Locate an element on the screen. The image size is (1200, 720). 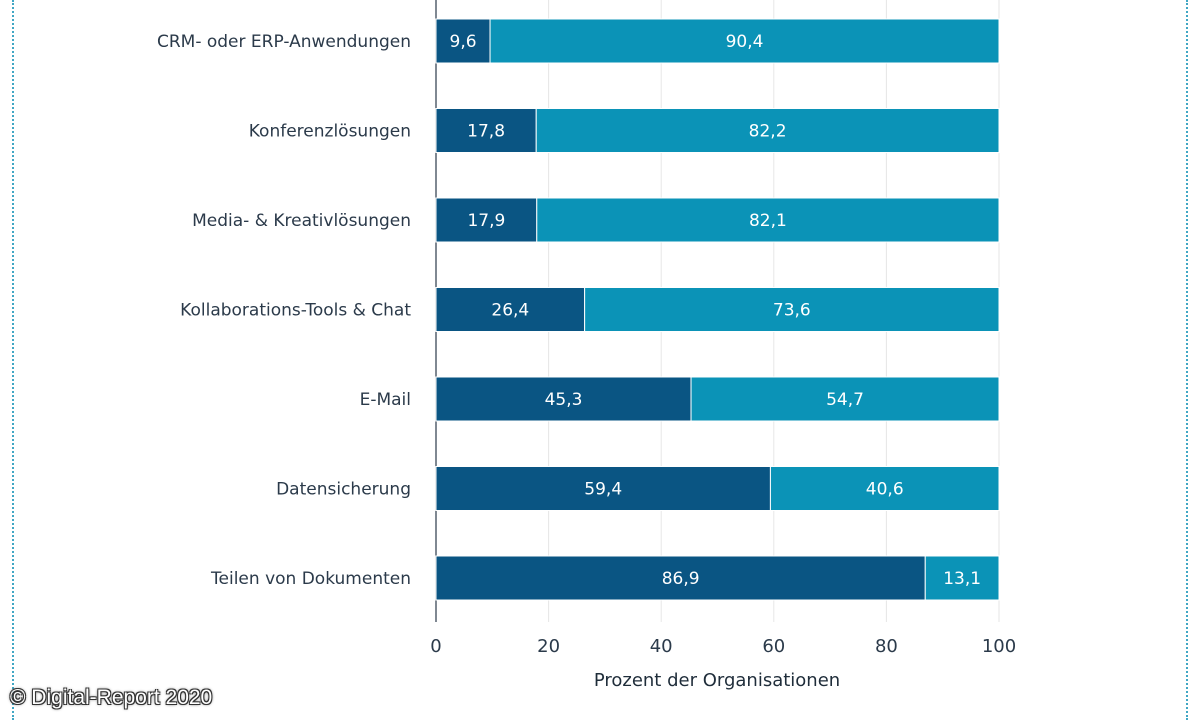
category-label: Datensicherung is located at coordinates (343, 490).